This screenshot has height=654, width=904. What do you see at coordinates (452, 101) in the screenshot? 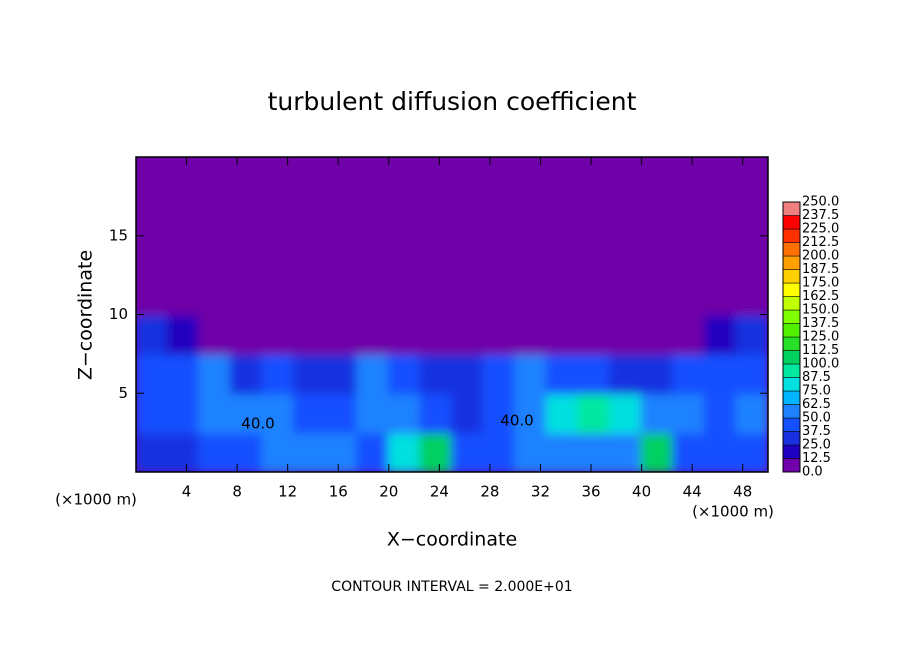
I see `chart-title: turbulent diffusion coefficient` at bounding box center [452, 101].